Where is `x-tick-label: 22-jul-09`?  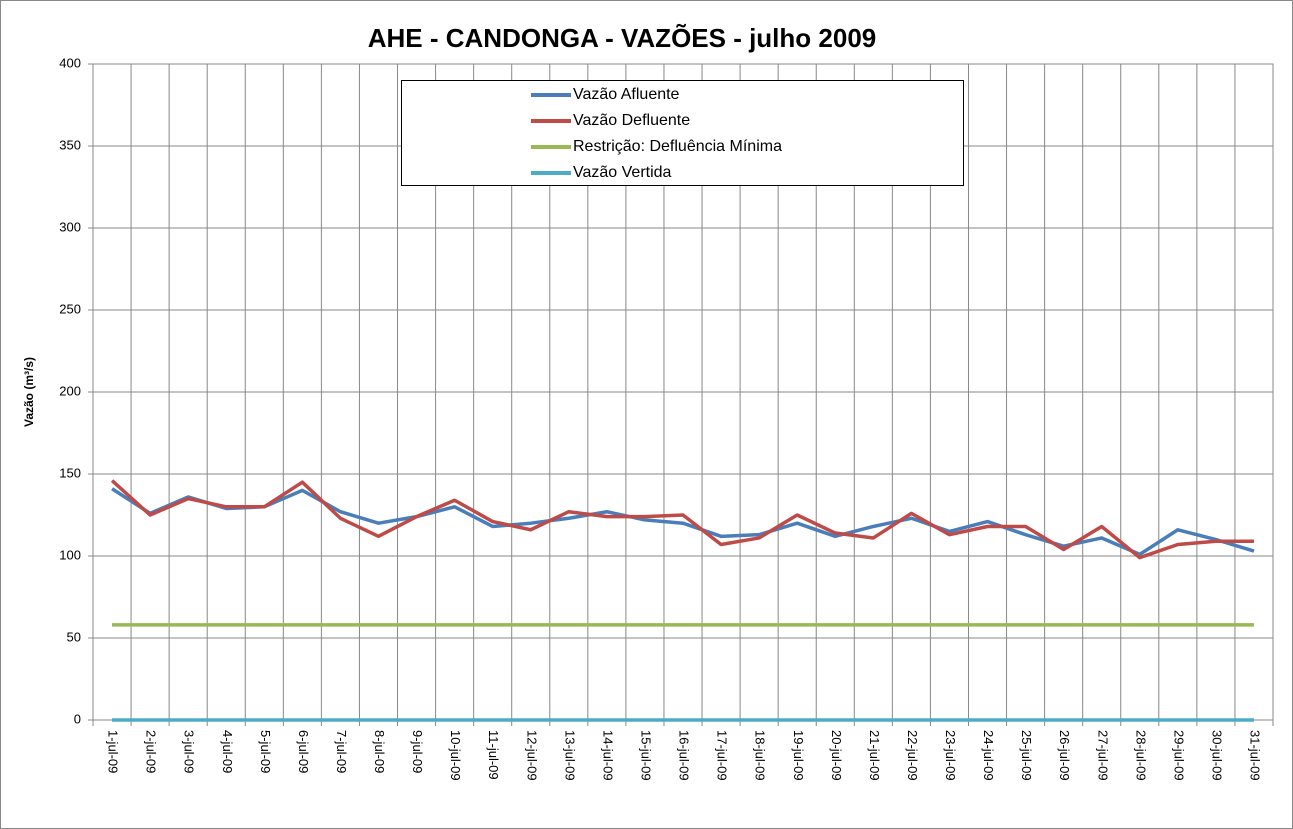 x-tick-label: 22-jul-09 is located at coordinates (912, 755).